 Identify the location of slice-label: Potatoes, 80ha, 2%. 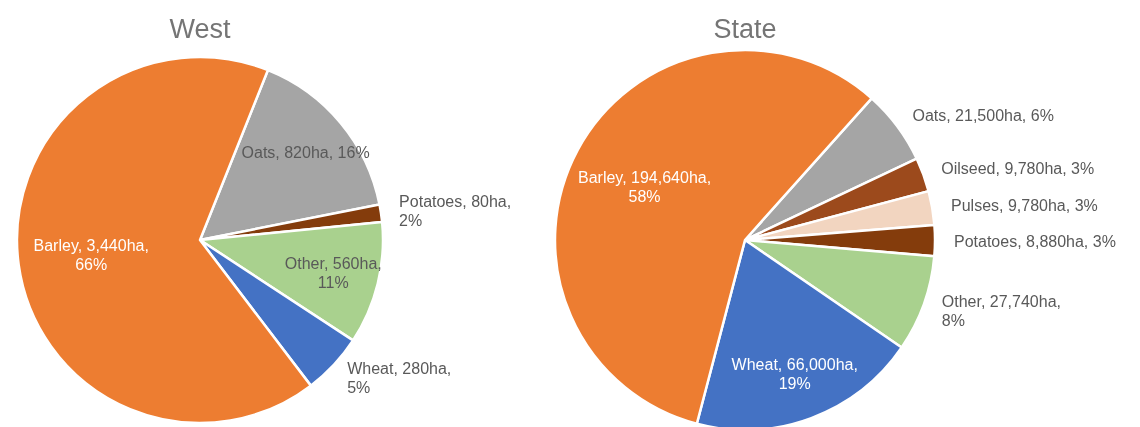
(455, 210).